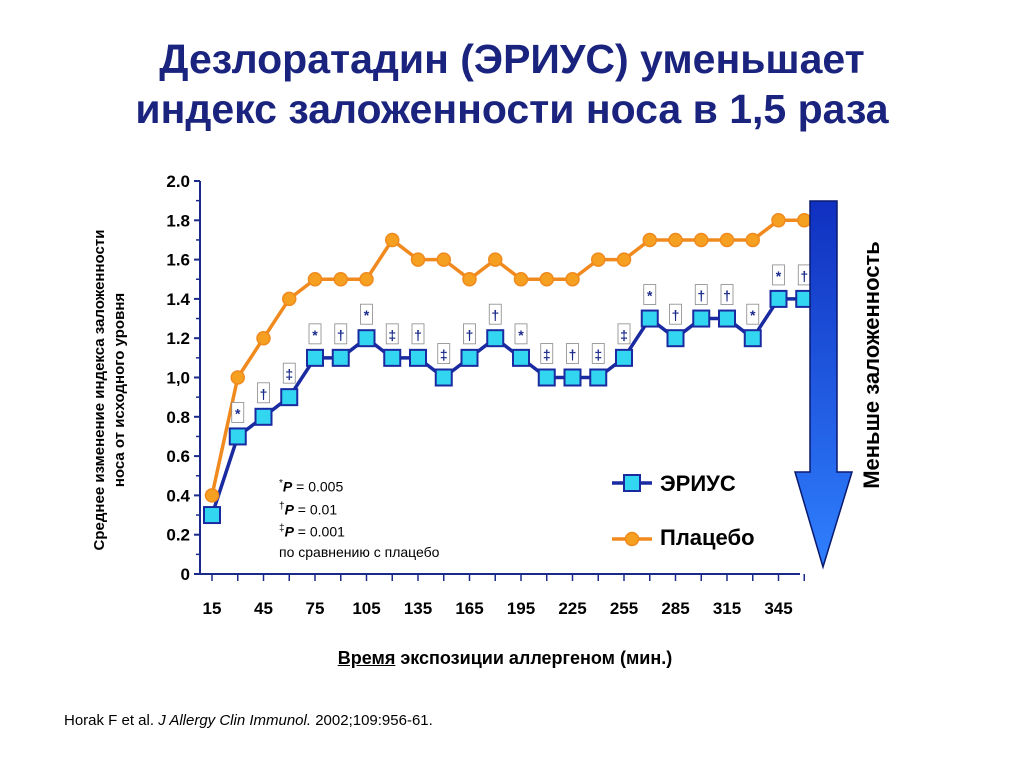 Image resolution: width=1024 pixels, height=768 pixels. What do you see at coordinates (632, 539) in the screenshot?
I see `legend-marker-placebo` at bounding box center [632, 539].